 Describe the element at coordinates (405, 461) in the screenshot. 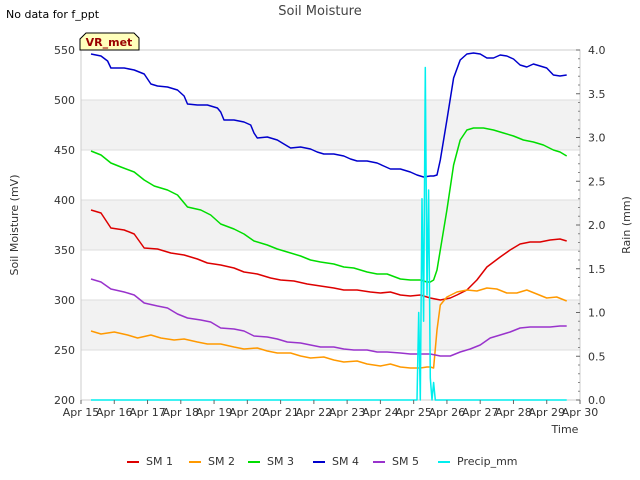

I see `legend-label: SM 5` at that location.